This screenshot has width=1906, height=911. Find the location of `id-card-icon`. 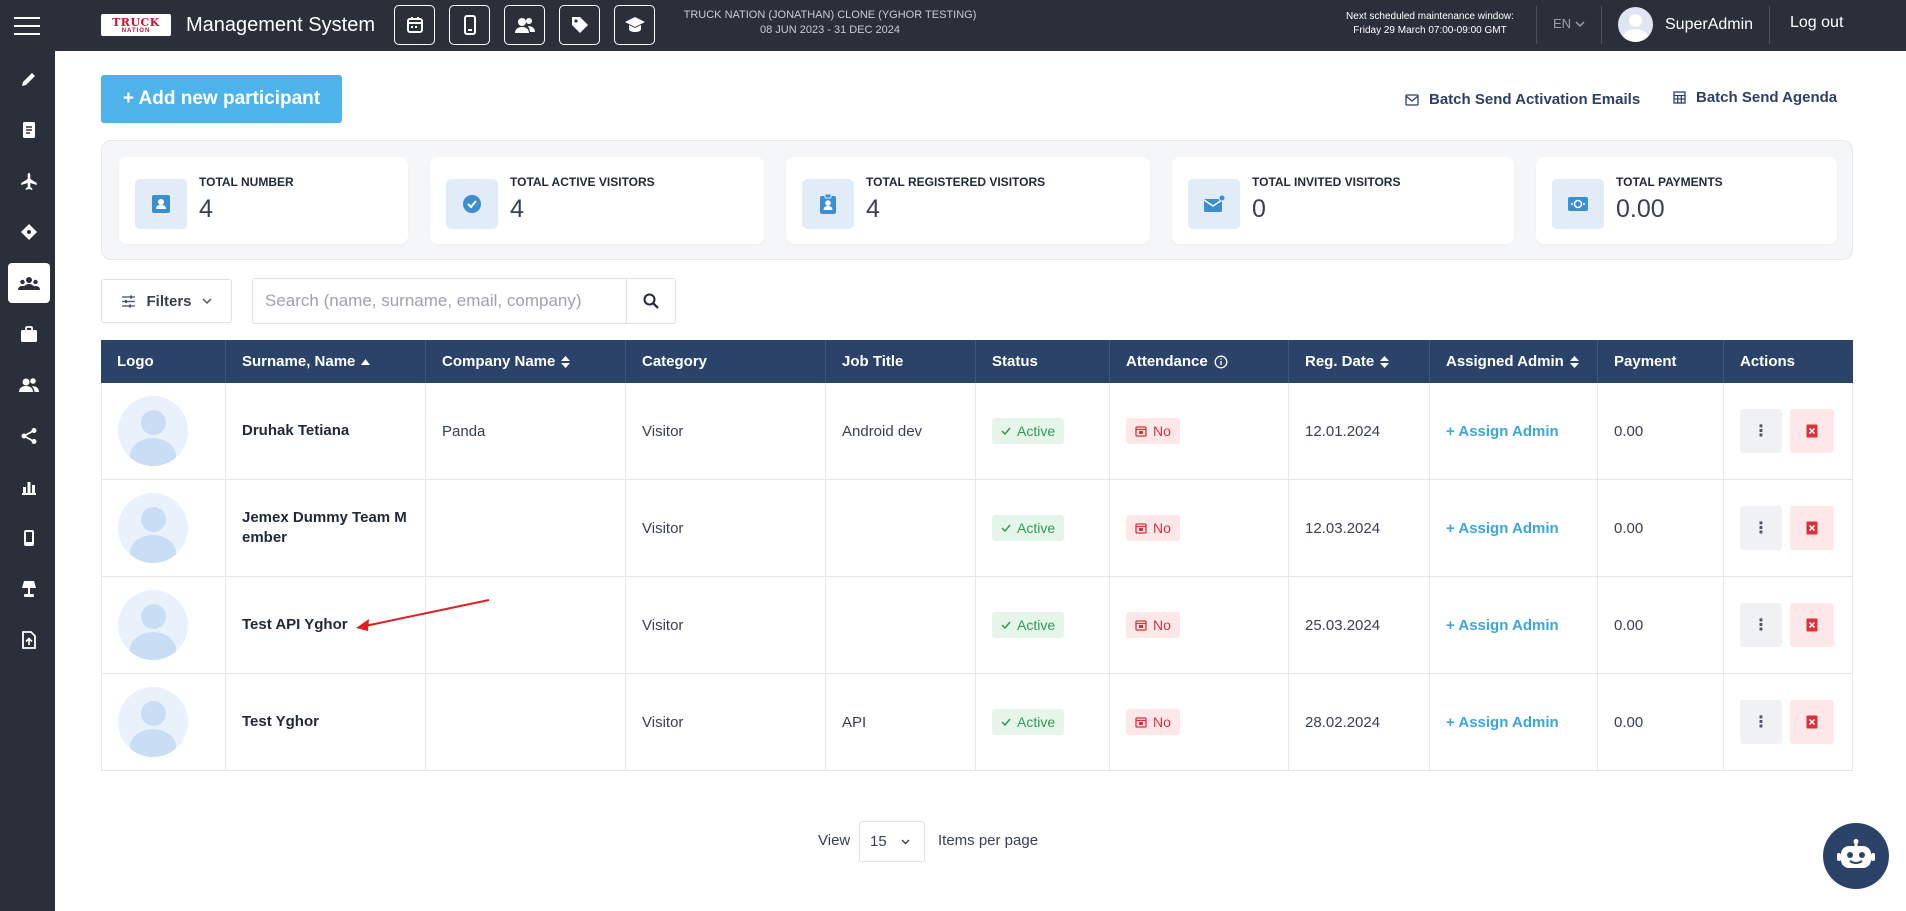

id-card-icon is located at coordinates (161, 204).